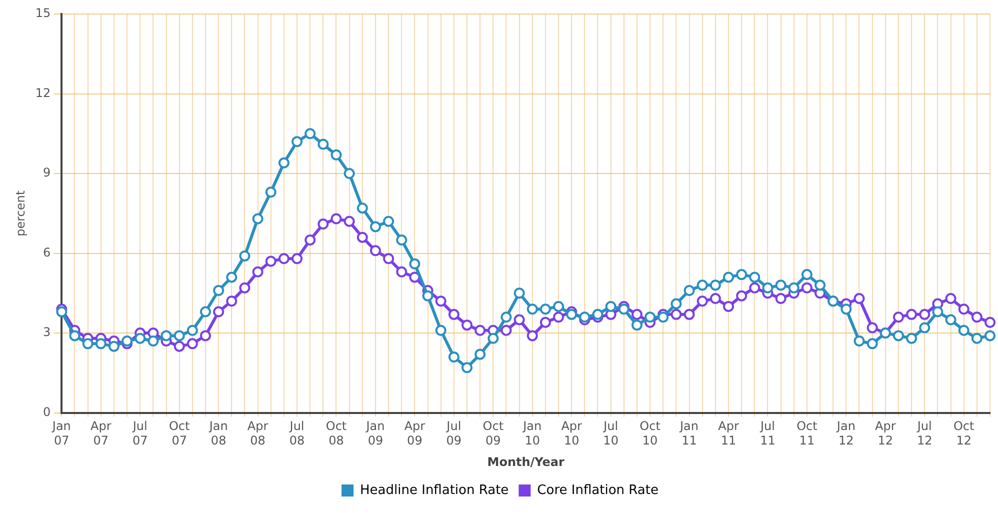 This screenshot has height=513, width=998. Describe the element at coordinates (493, 433) in the screenshot. I see `x-tick-label: Oct 09` at that location.